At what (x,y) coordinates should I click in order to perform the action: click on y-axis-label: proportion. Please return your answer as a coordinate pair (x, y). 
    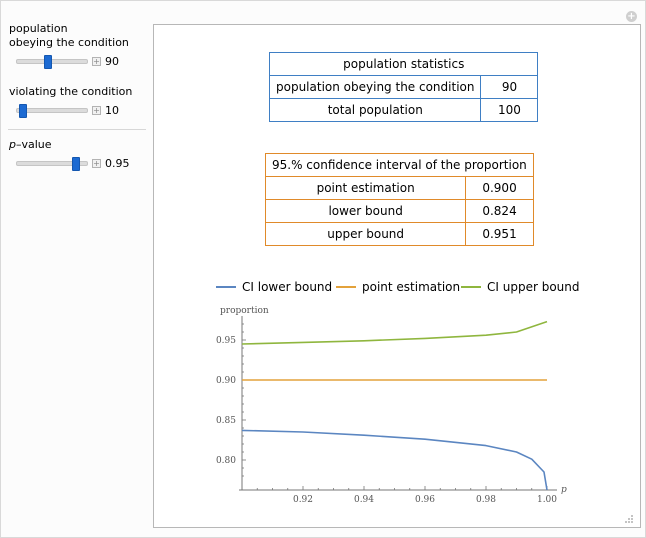
    Looking at the image, I should click on (244, 311).